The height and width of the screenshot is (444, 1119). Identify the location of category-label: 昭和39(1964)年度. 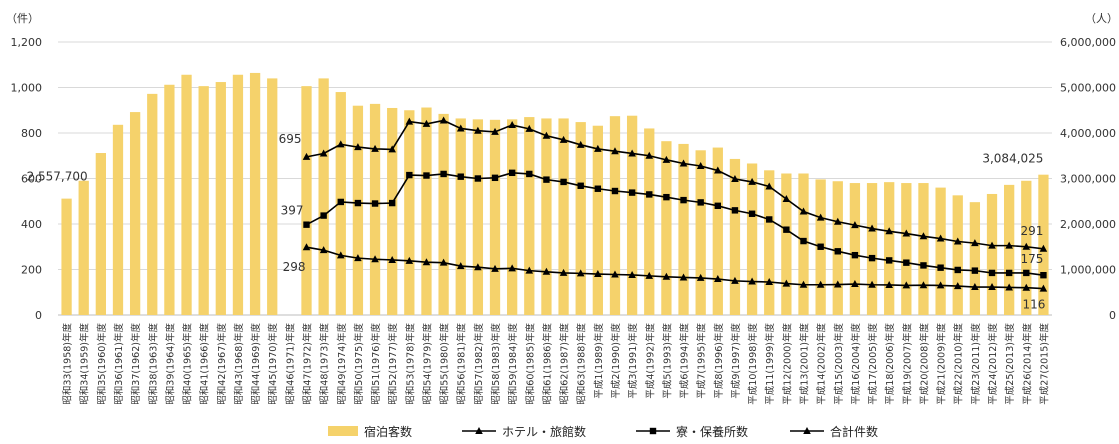
(170, 364).